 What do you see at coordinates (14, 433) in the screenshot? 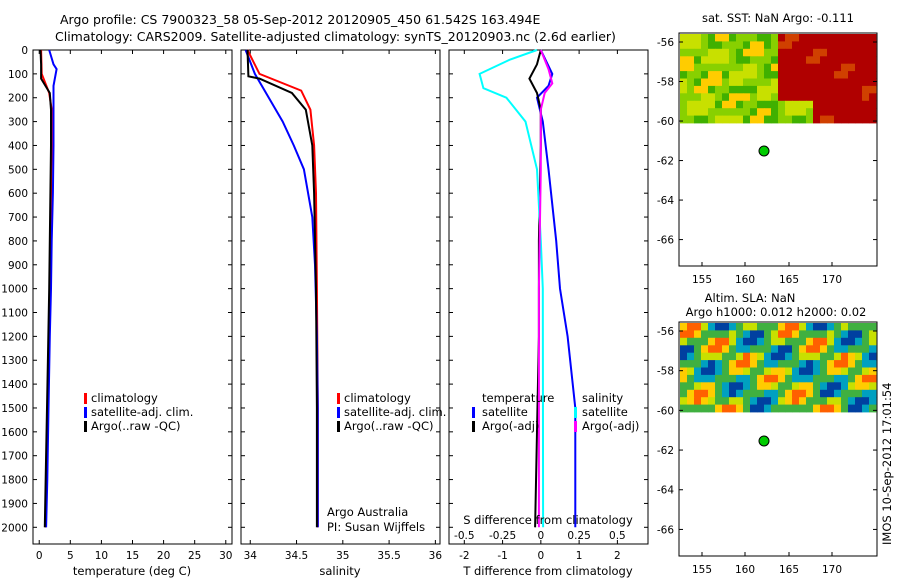
I see `depth-tick-label: 1600` at bounding box center [14, 433].